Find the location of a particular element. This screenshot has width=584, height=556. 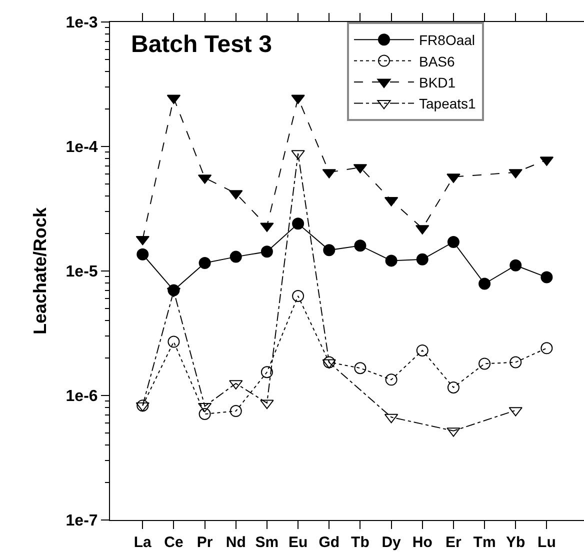

x-tick-label: Gd is located at coordinates (329, 542).